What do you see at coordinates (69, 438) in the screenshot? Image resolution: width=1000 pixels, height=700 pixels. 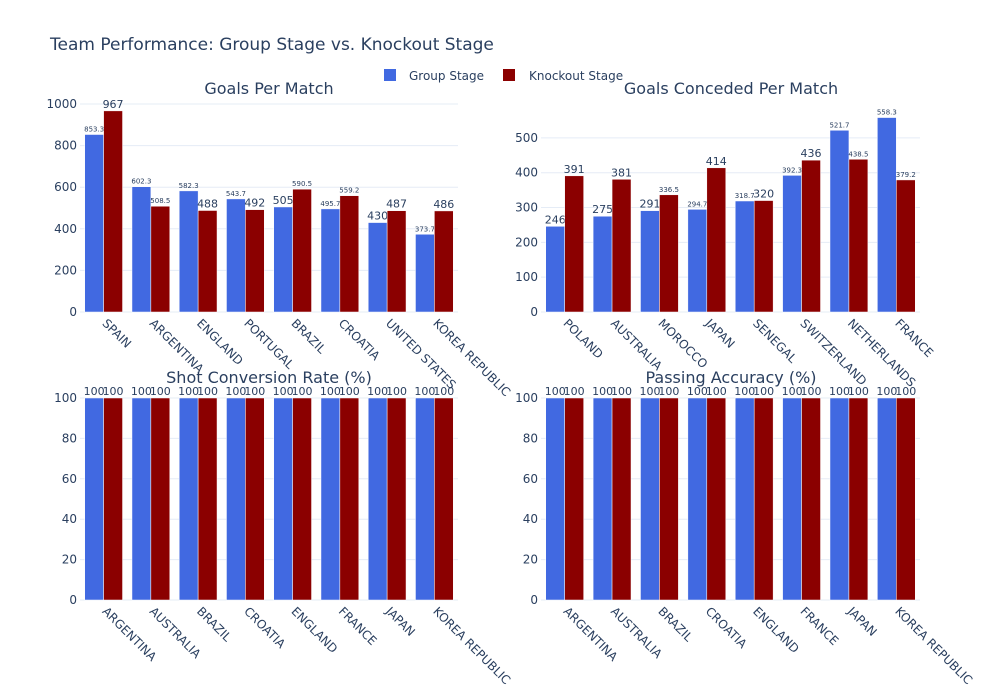 I see `y-tick-label: 80` at bounding box center [69, 438].